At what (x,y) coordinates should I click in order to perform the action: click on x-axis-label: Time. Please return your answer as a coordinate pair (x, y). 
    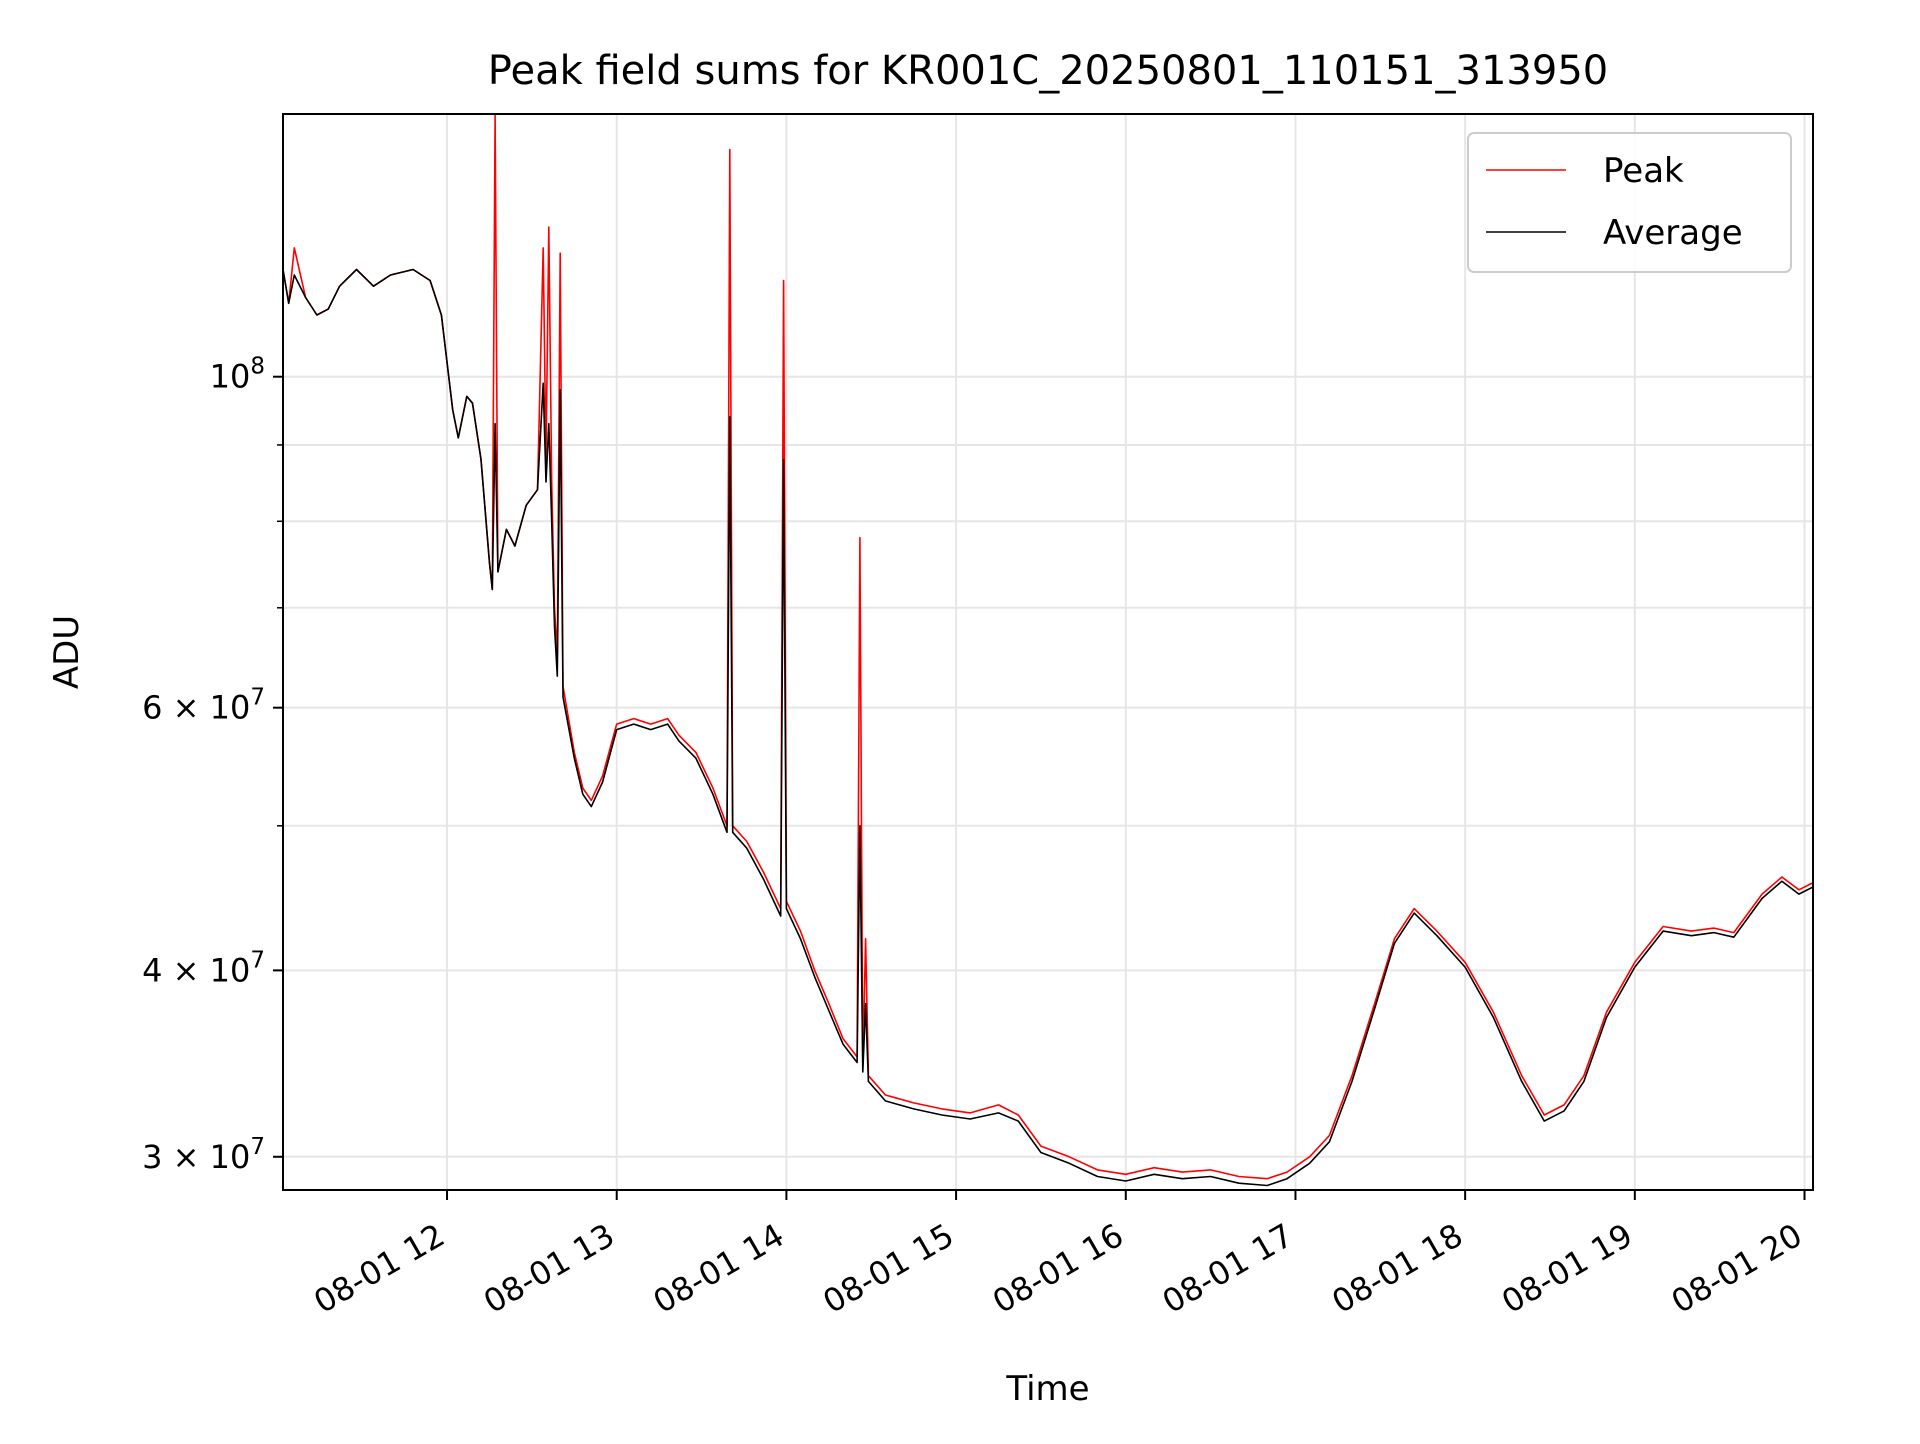
    Looking at the image, I should click on (1047, 1389).